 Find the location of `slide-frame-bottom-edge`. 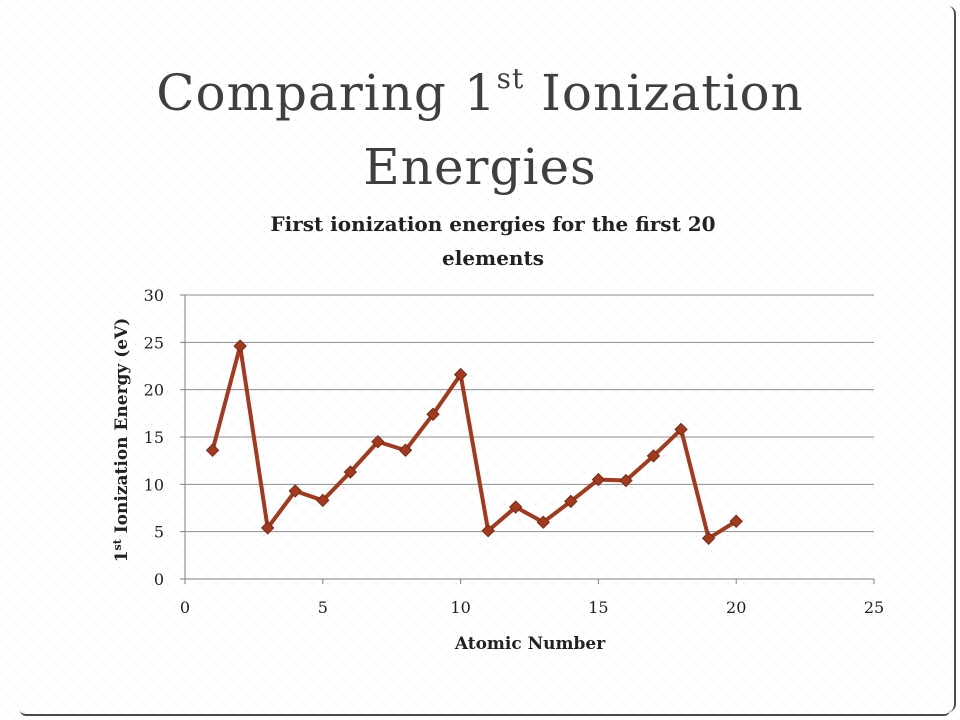

slide-frame-bottom-edge is located at coordinates (485, 713).